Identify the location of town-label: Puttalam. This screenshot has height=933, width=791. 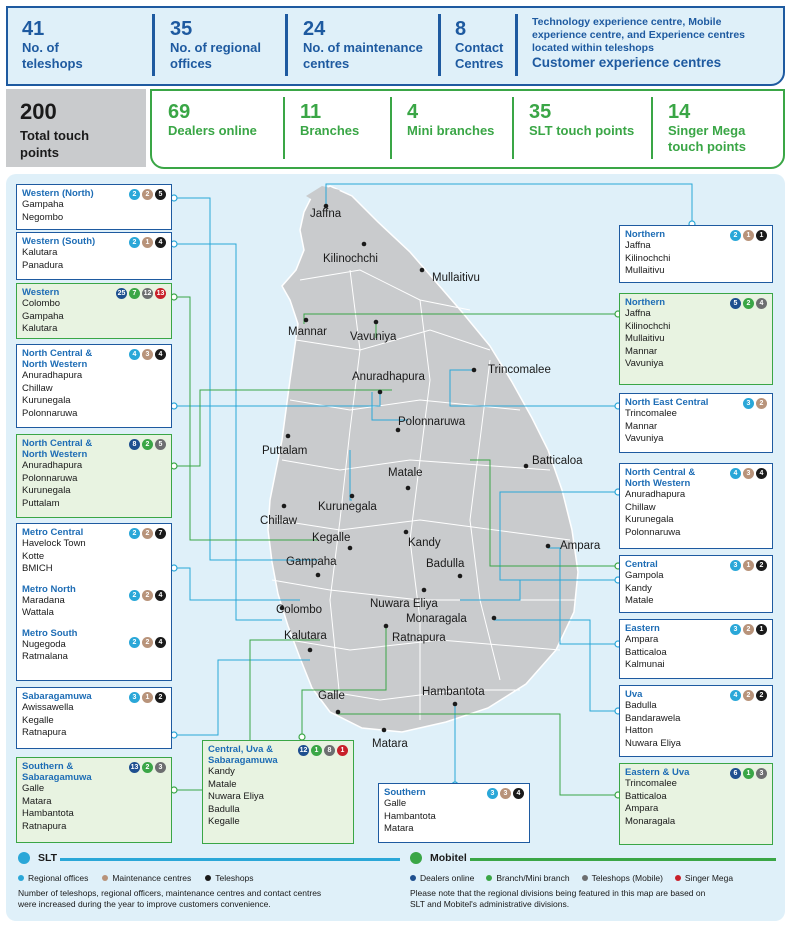
(285, 451).